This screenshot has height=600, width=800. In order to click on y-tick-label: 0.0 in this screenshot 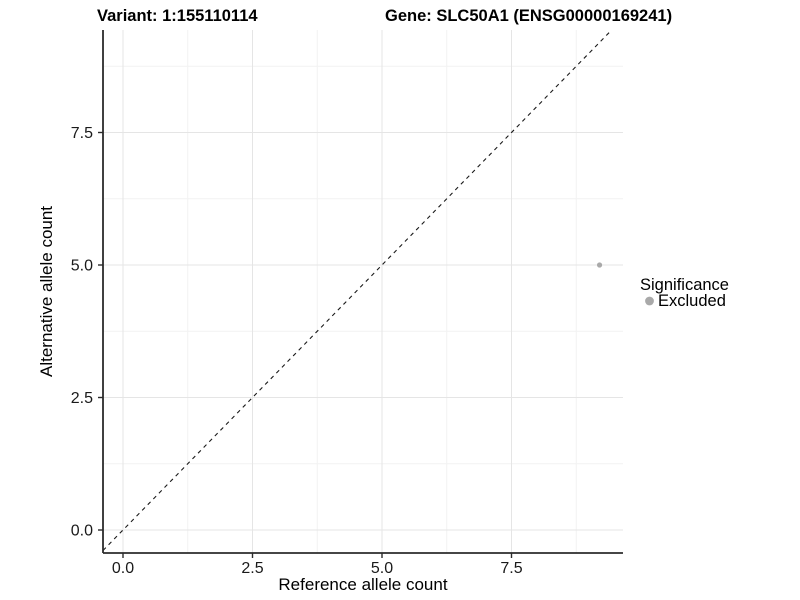, I will do `click(82, 531)`.